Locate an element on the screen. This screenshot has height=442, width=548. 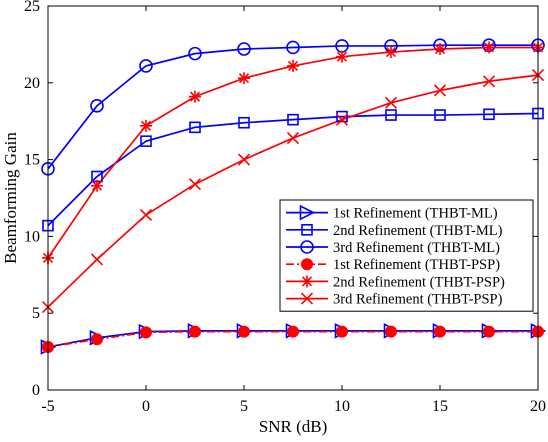
legend-label-6: 3rd Refinement (THBT-PSP) is located at coordinates (418, 300).